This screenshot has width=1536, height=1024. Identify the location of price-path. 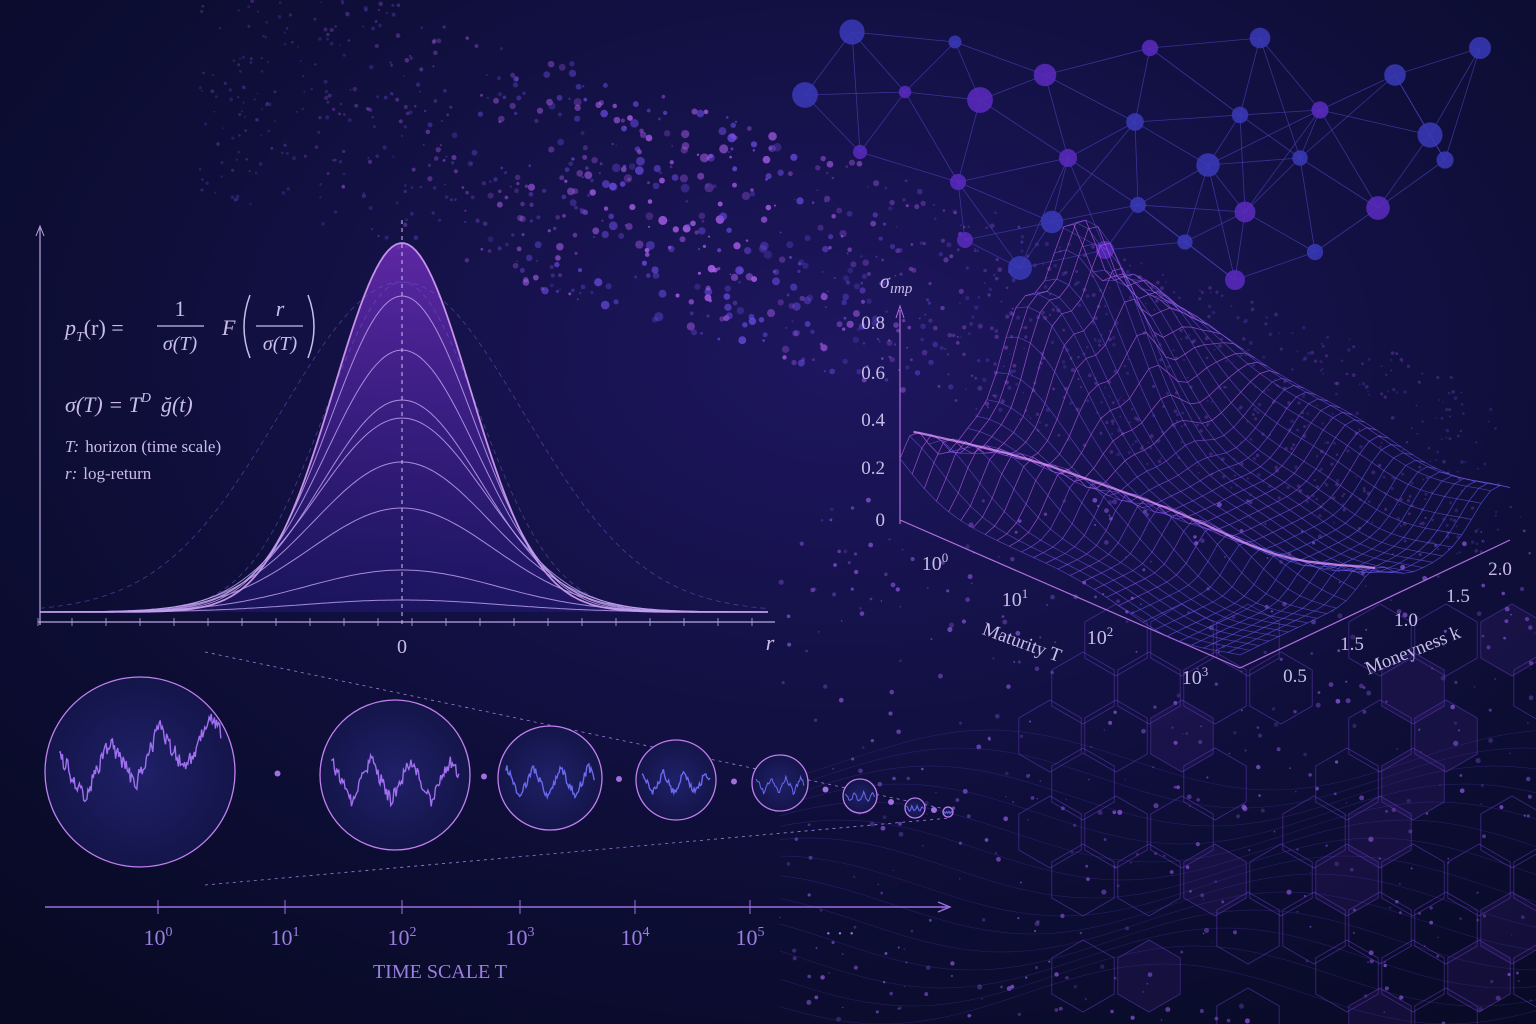
(915, 808).